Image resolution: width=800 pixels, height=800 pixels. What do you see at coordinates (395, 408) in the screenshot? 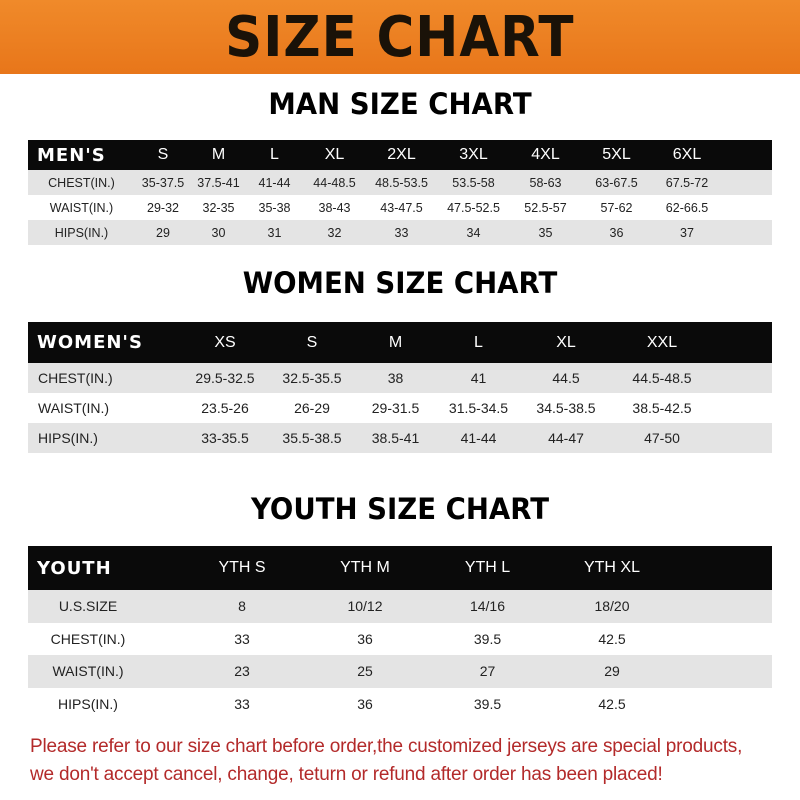
I see `table-cell: 29-31.5` at bounding box center [395, 408].